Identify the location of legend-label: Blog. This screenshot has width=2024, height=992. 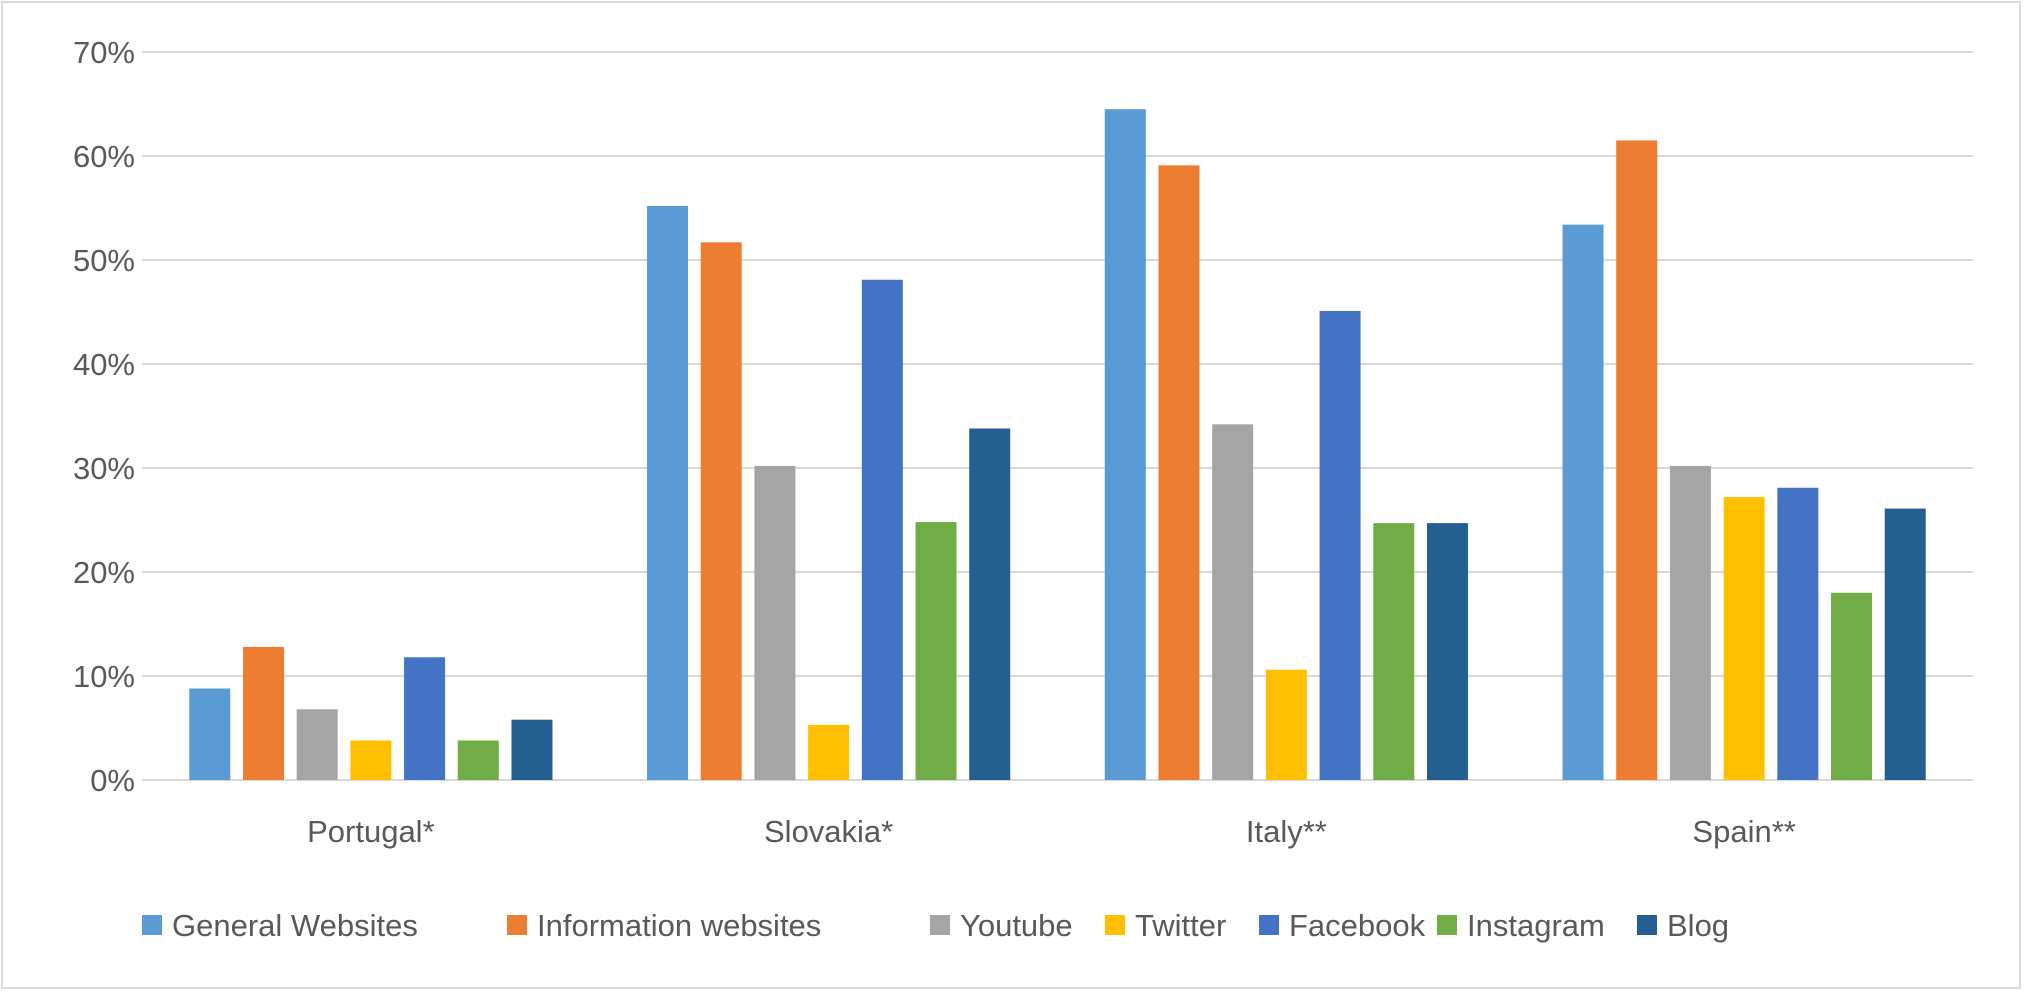
(1698, 925).